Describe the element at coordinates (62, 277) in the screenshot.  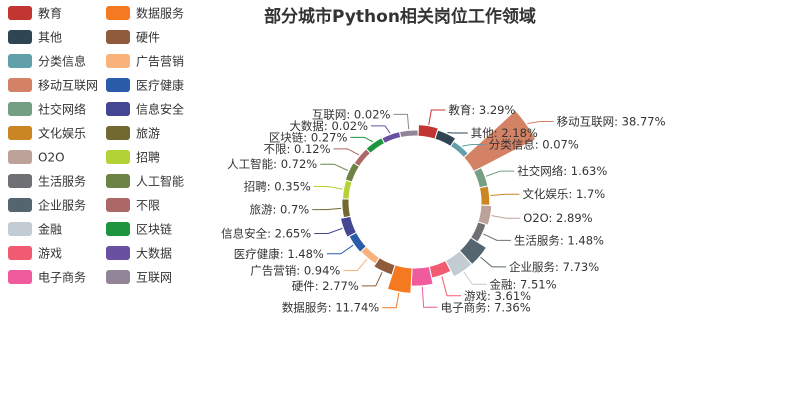
I see `legend-label: 电子商务` at that location.